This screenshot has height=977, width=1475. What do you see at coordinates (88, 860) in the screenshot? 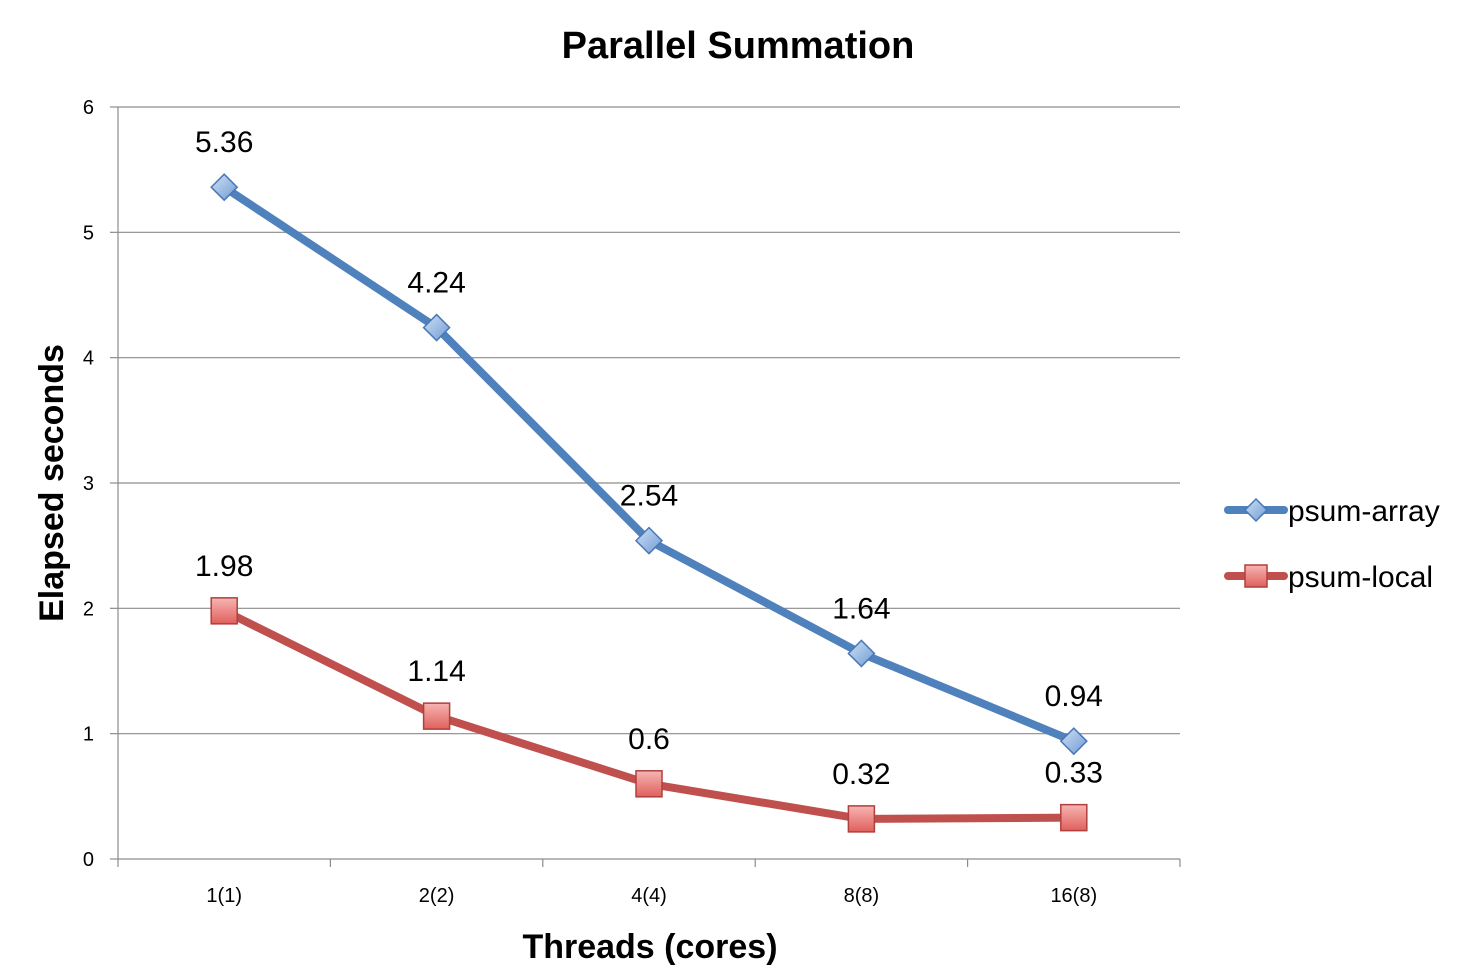
I see `y-tick-label: 0` at bounding box center [88, 860].